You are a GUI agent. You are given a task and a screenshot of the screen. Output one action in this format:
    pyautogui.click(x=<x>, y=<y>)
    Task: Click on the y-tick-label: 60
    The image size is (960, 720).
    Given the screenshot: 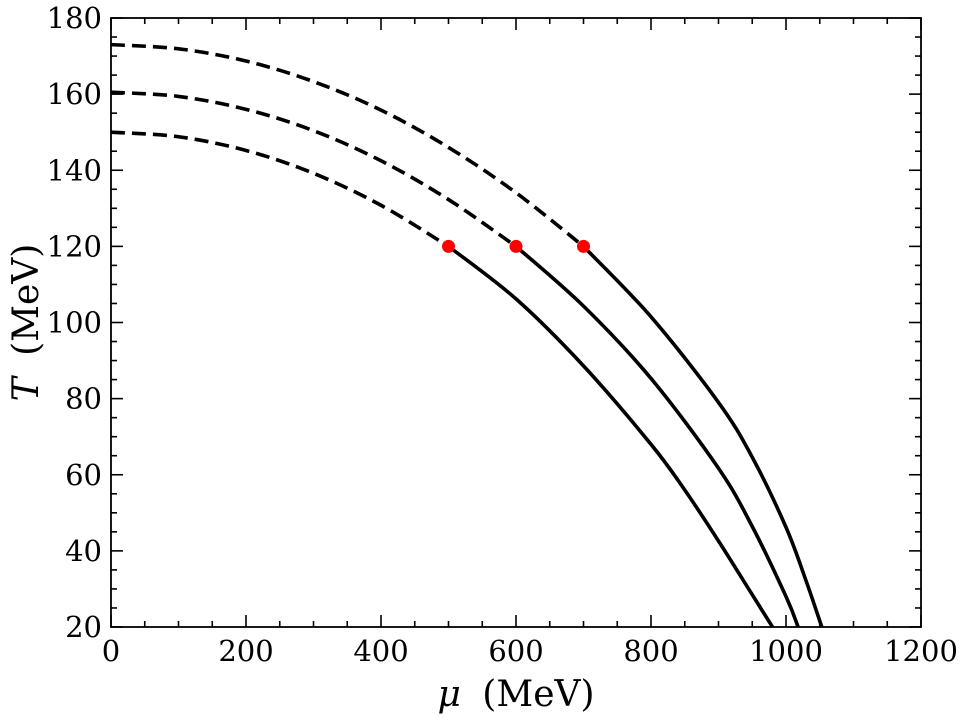 What is the action you would take?
    pyautogui.click(x=83, y=475)
    